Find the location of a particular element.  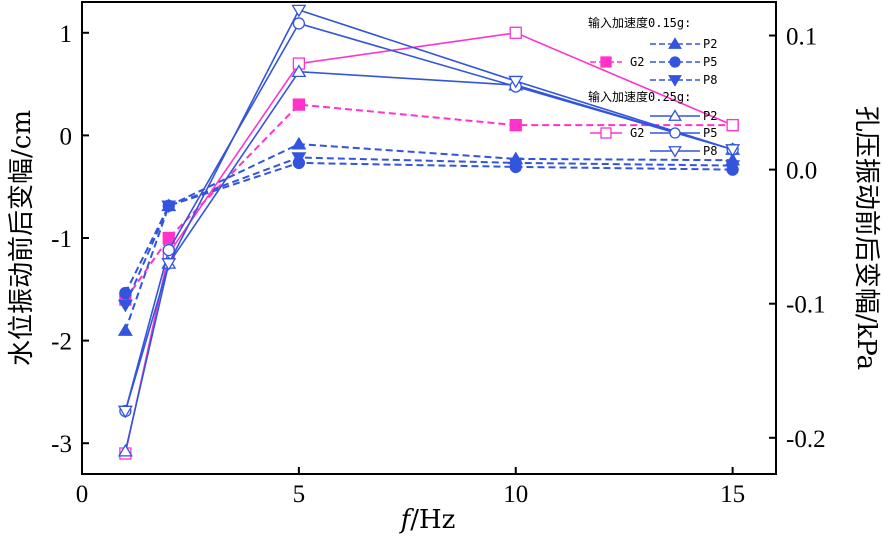

y-right-tick-label: 0.1 is located at coordinates (801, 37).